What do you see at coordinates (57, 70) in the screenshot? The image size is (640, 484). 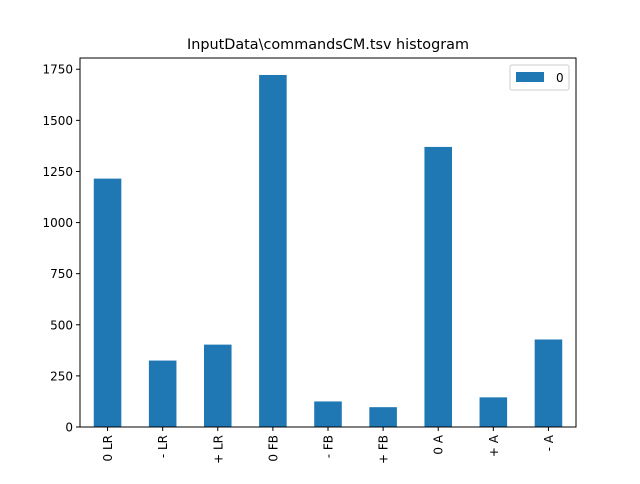 I see `y-tick-label-7: 1750` at bounding box center [57, 70].